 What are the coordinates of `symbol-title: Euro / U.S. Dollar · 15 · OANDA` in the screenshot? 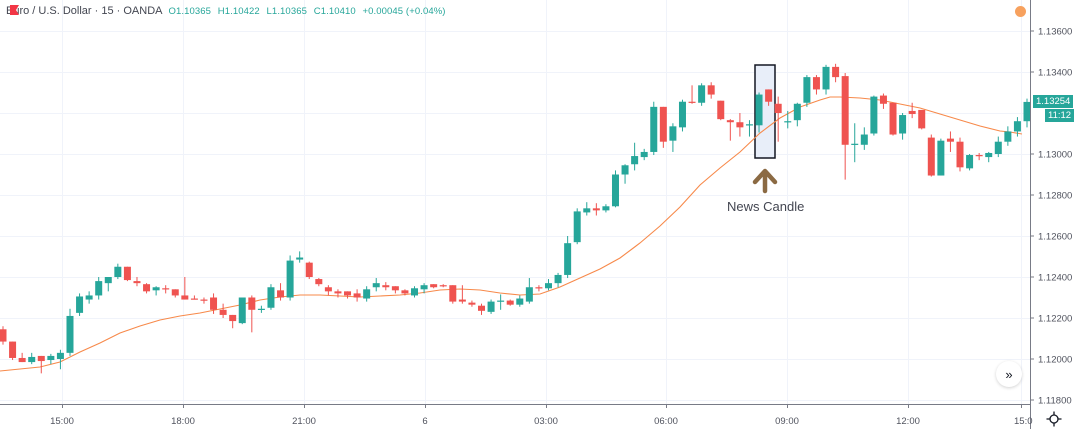 It's located at (84, 11).